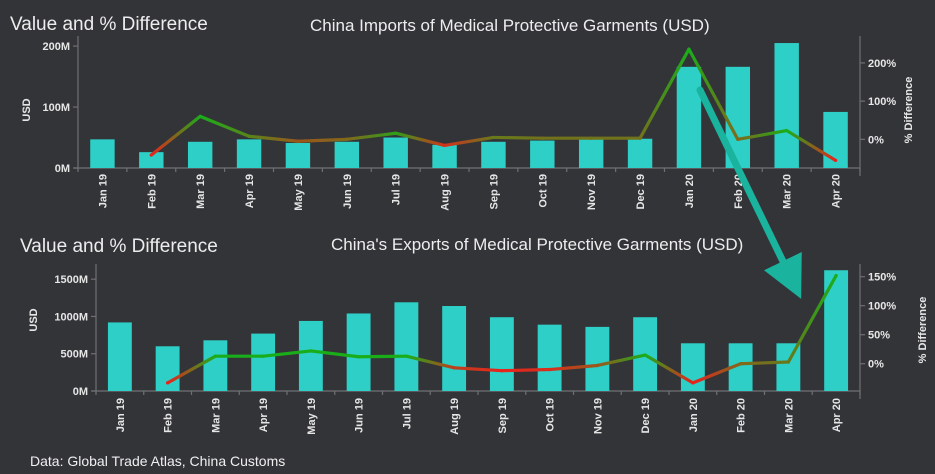 The height and width of the screenshot is (474, 935). What do you see at coordinates (201, 191) in the screenshot?
I see `x-tick-label: Mar 19` at bounding box center [201, 191].